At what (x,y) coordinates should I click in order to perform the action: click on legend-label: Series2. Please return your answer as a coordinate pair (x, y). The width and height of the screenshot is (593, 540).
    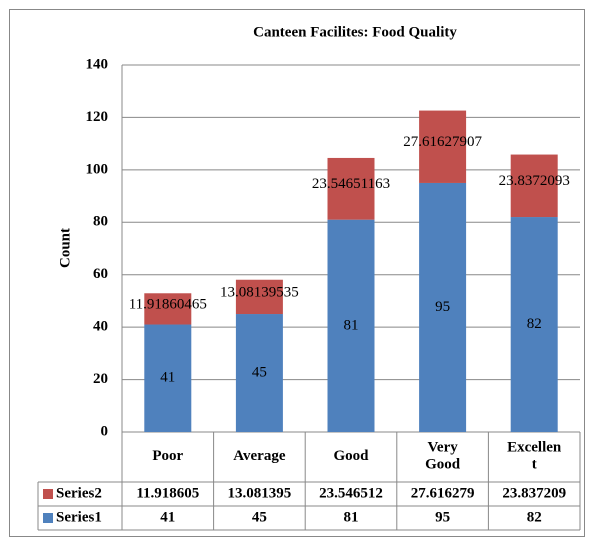
    Looking at the image, I should click on (79, 493).